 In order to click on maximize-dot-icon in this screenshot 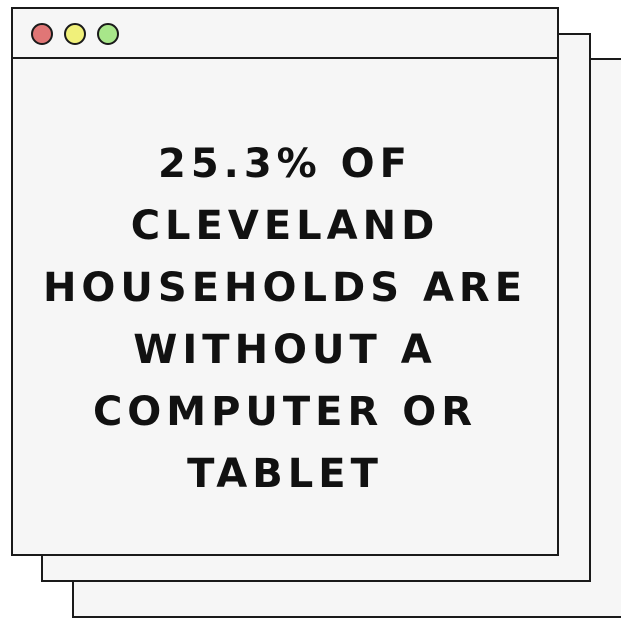, I will do `click(108, 34)`.